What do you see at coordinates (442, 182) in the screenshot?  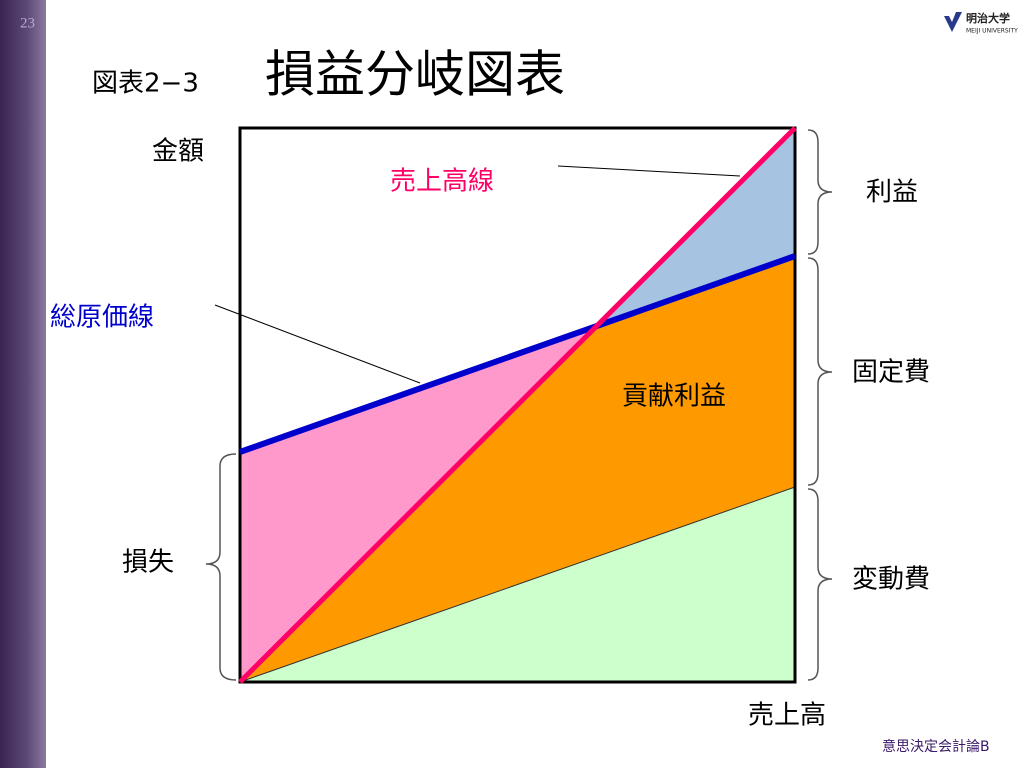 I see `sales-line-label: 売上高線` at bounding box center [442, 182].